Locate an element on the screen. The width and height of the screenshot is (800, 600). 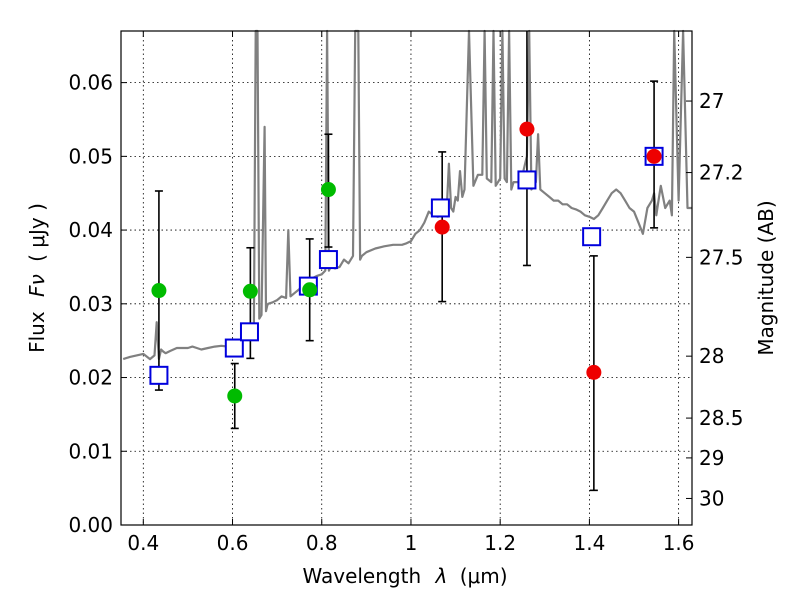
x-axis-label-symbol: λ is located at coordinates (441, 576).